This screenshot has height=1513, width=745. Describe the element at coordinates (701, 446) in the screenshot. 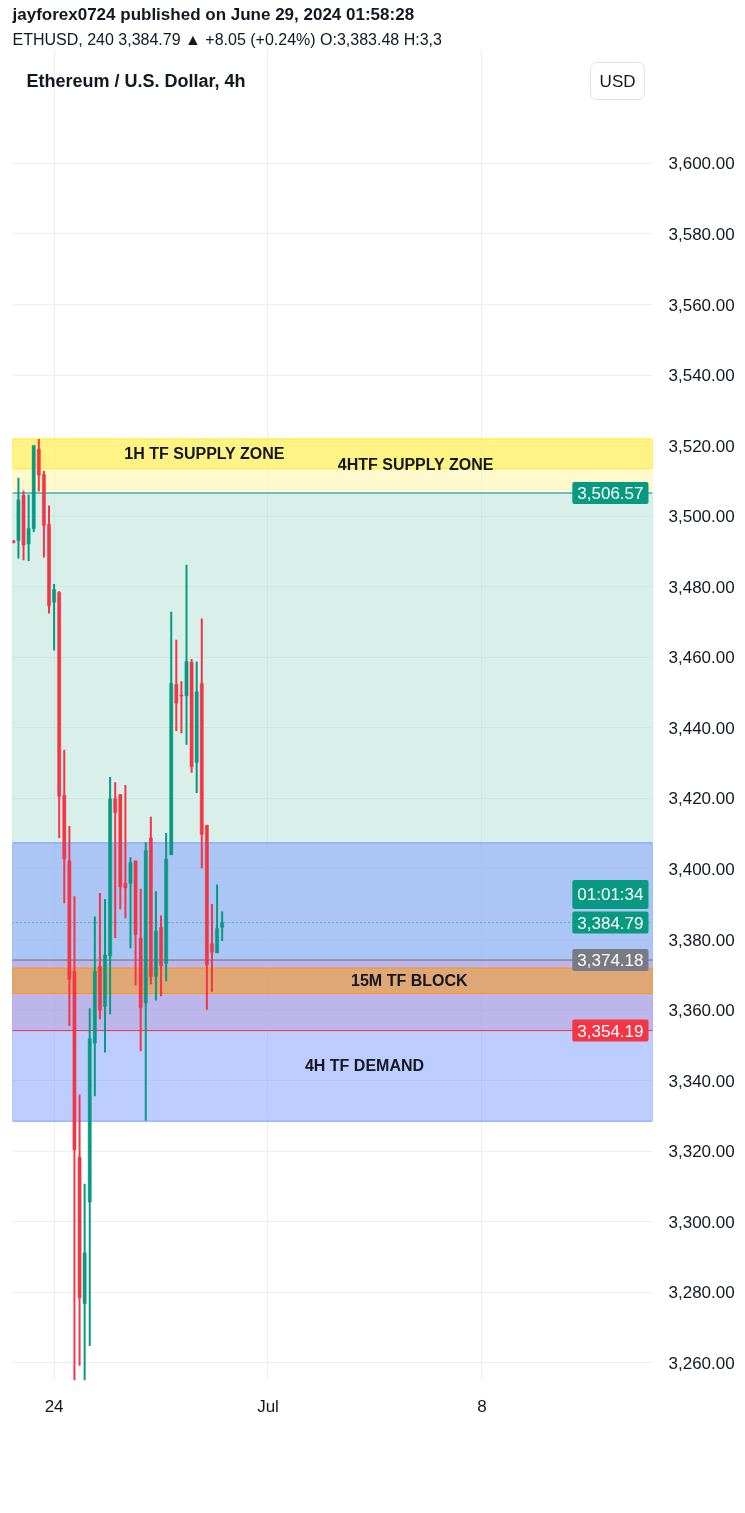

I see `y-tick-label: 3,520.00` at that location.